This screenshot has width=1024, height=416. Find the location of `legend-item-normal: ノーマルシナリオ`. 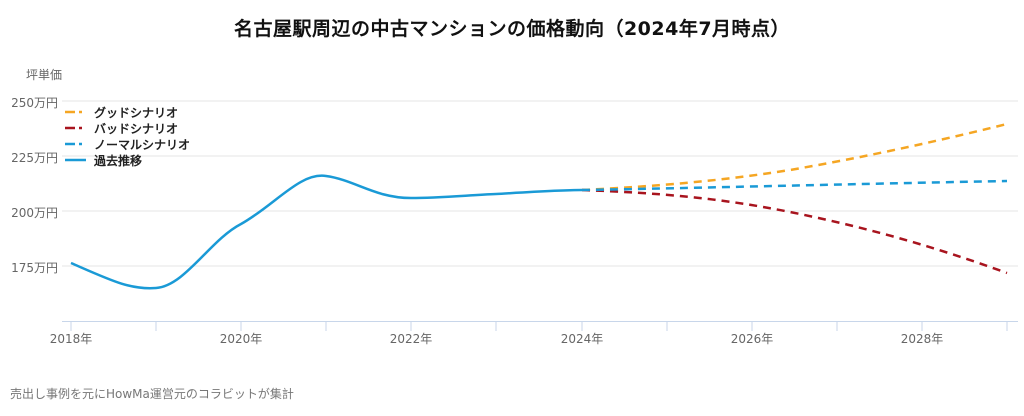

legend-item-normal: ノーマルシナリオ is located at coordinates (127, 144).